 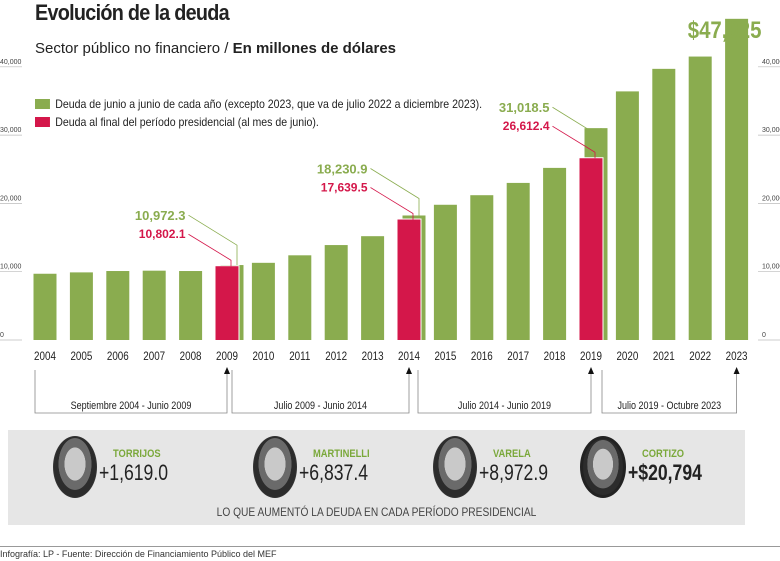 What do you see at coordinates (737, 356) in the screenshot?
I see `x-tick-label: 2023` at bounding box center [737, 356].